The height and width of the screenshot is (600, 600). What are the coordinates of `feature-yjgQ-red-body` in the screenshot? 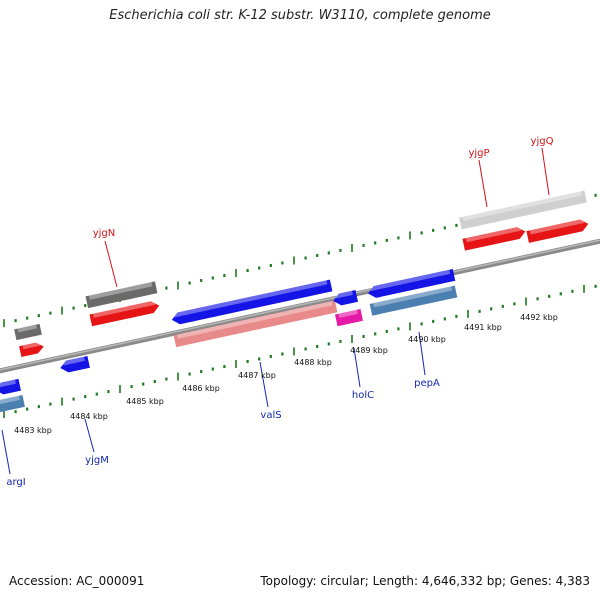 It's located at (557, 231).